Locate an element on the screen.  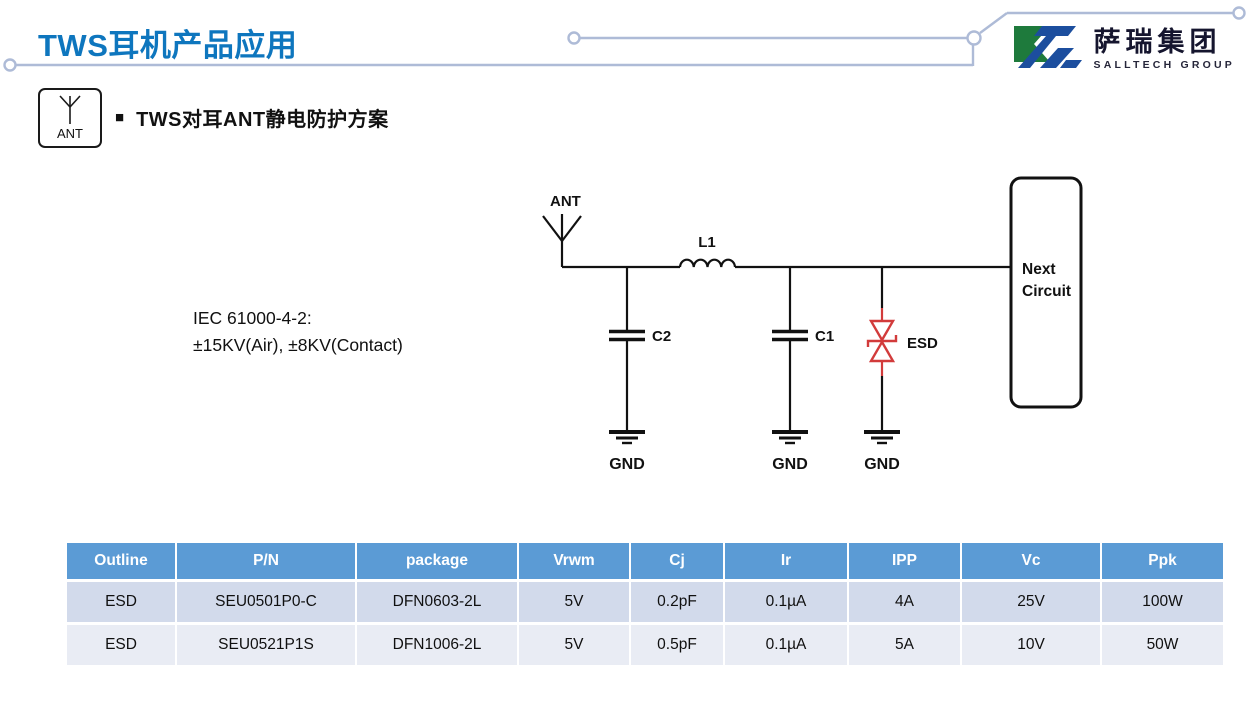
section-heading: ■ TWS对耳ANT静电防护方案 is located at coordinates (252, 117).